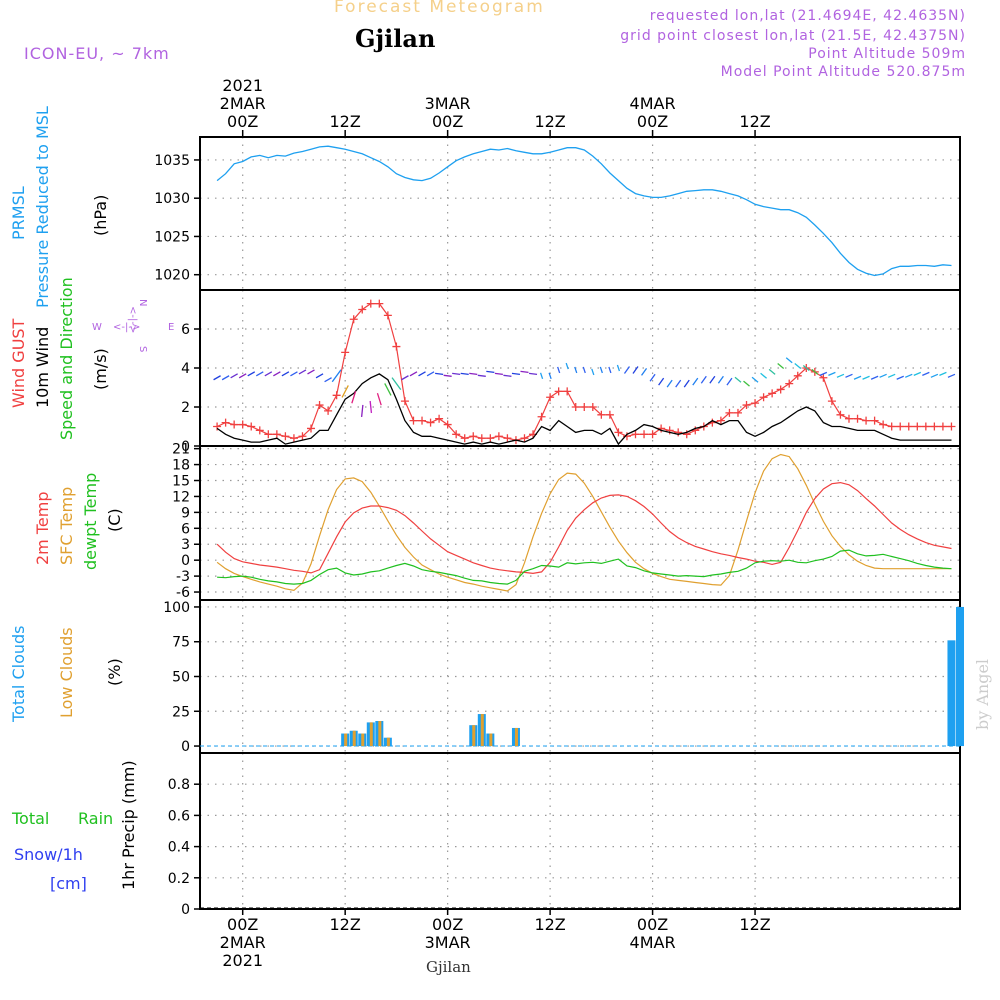 Image resolution: width=1000 pixels, height=1000 pixels. What do you see at coordinates (179, 785) in the screenshot?
I see `precip-ytick-label: 0.8` at bounding box center [179, 785].